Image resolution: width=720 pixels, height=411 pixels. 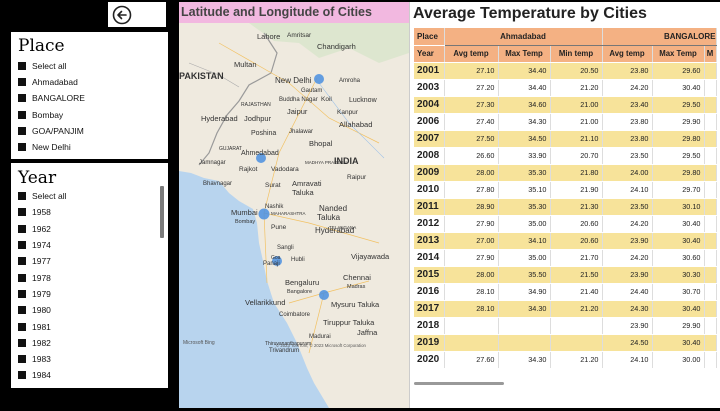 I want to click on value-cell, so click(x=524, y=343).